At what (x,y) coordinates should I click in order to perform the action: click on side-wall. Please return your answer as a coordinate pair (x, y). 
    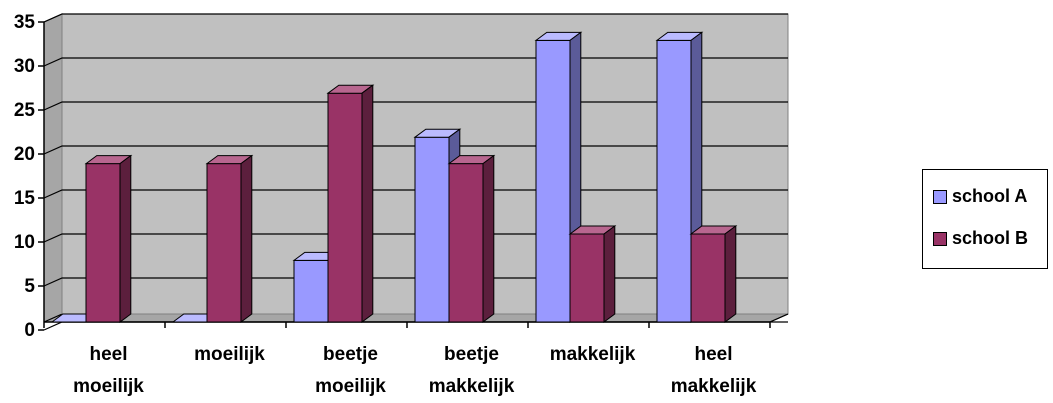
    Looking at the image, I should click on (53, 168).